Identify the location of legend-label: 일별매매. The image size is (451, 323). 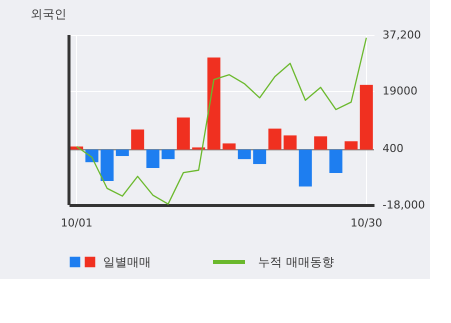
(127, 262).